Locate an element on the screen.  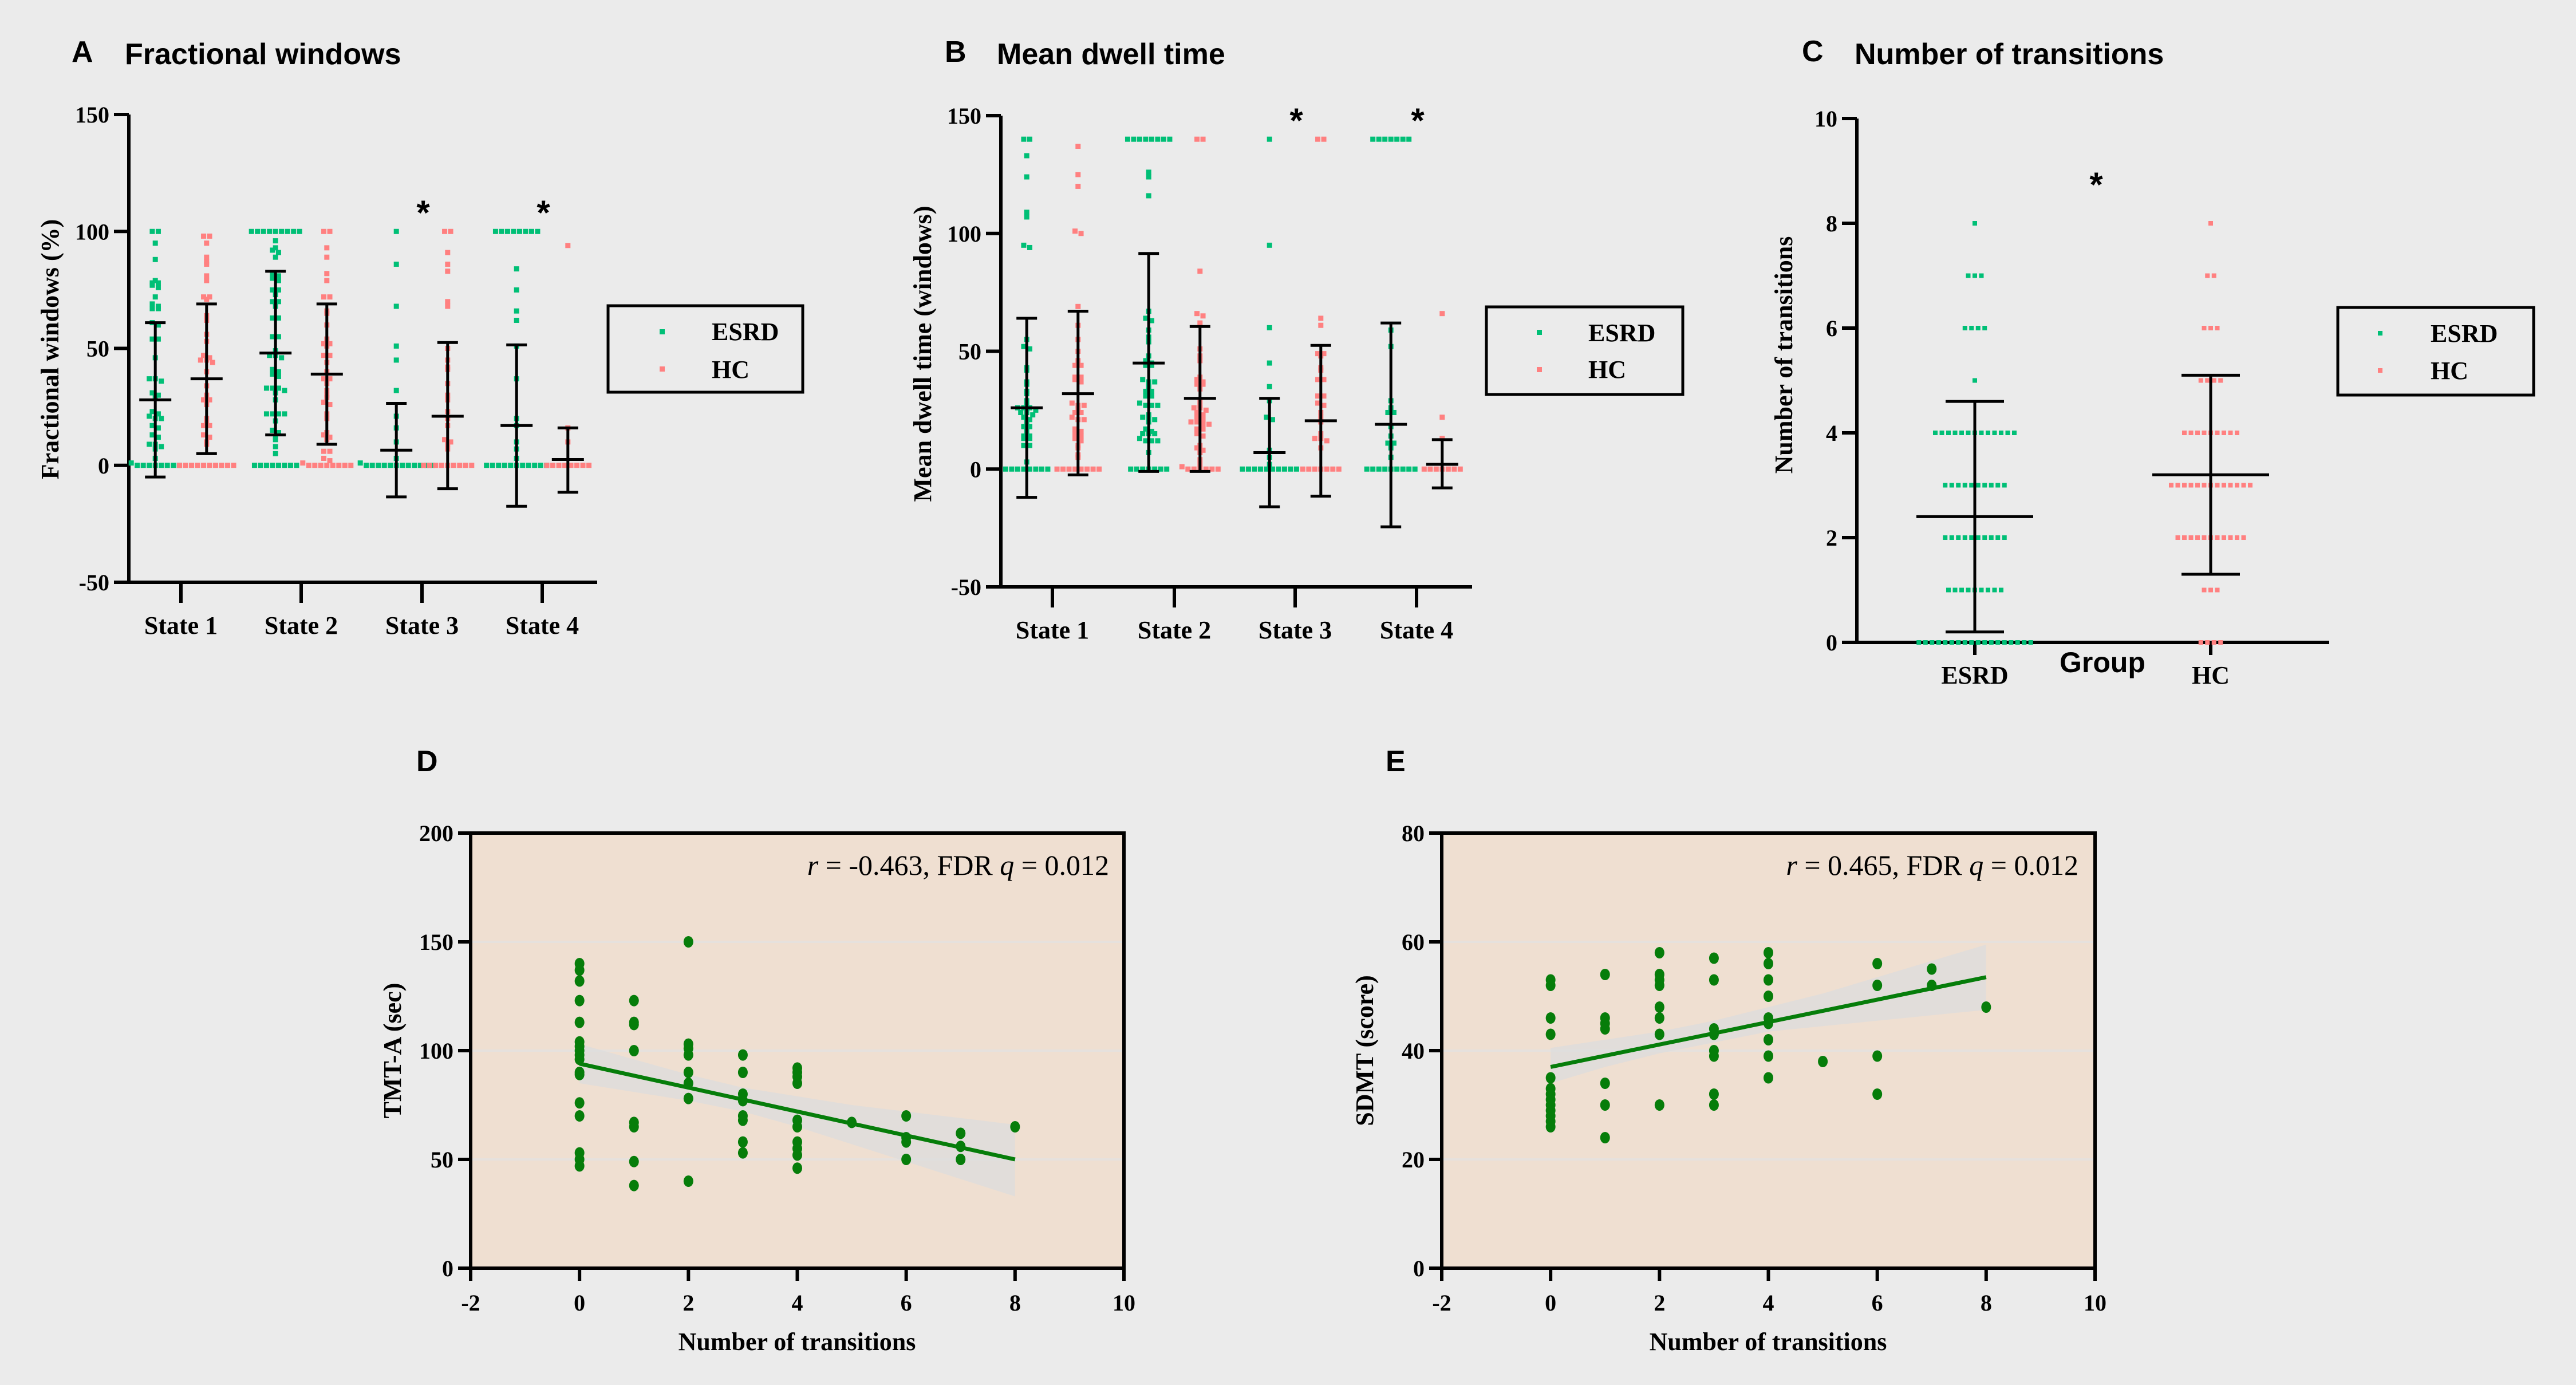
r-symbol: r is located at coordinates (813, 865).